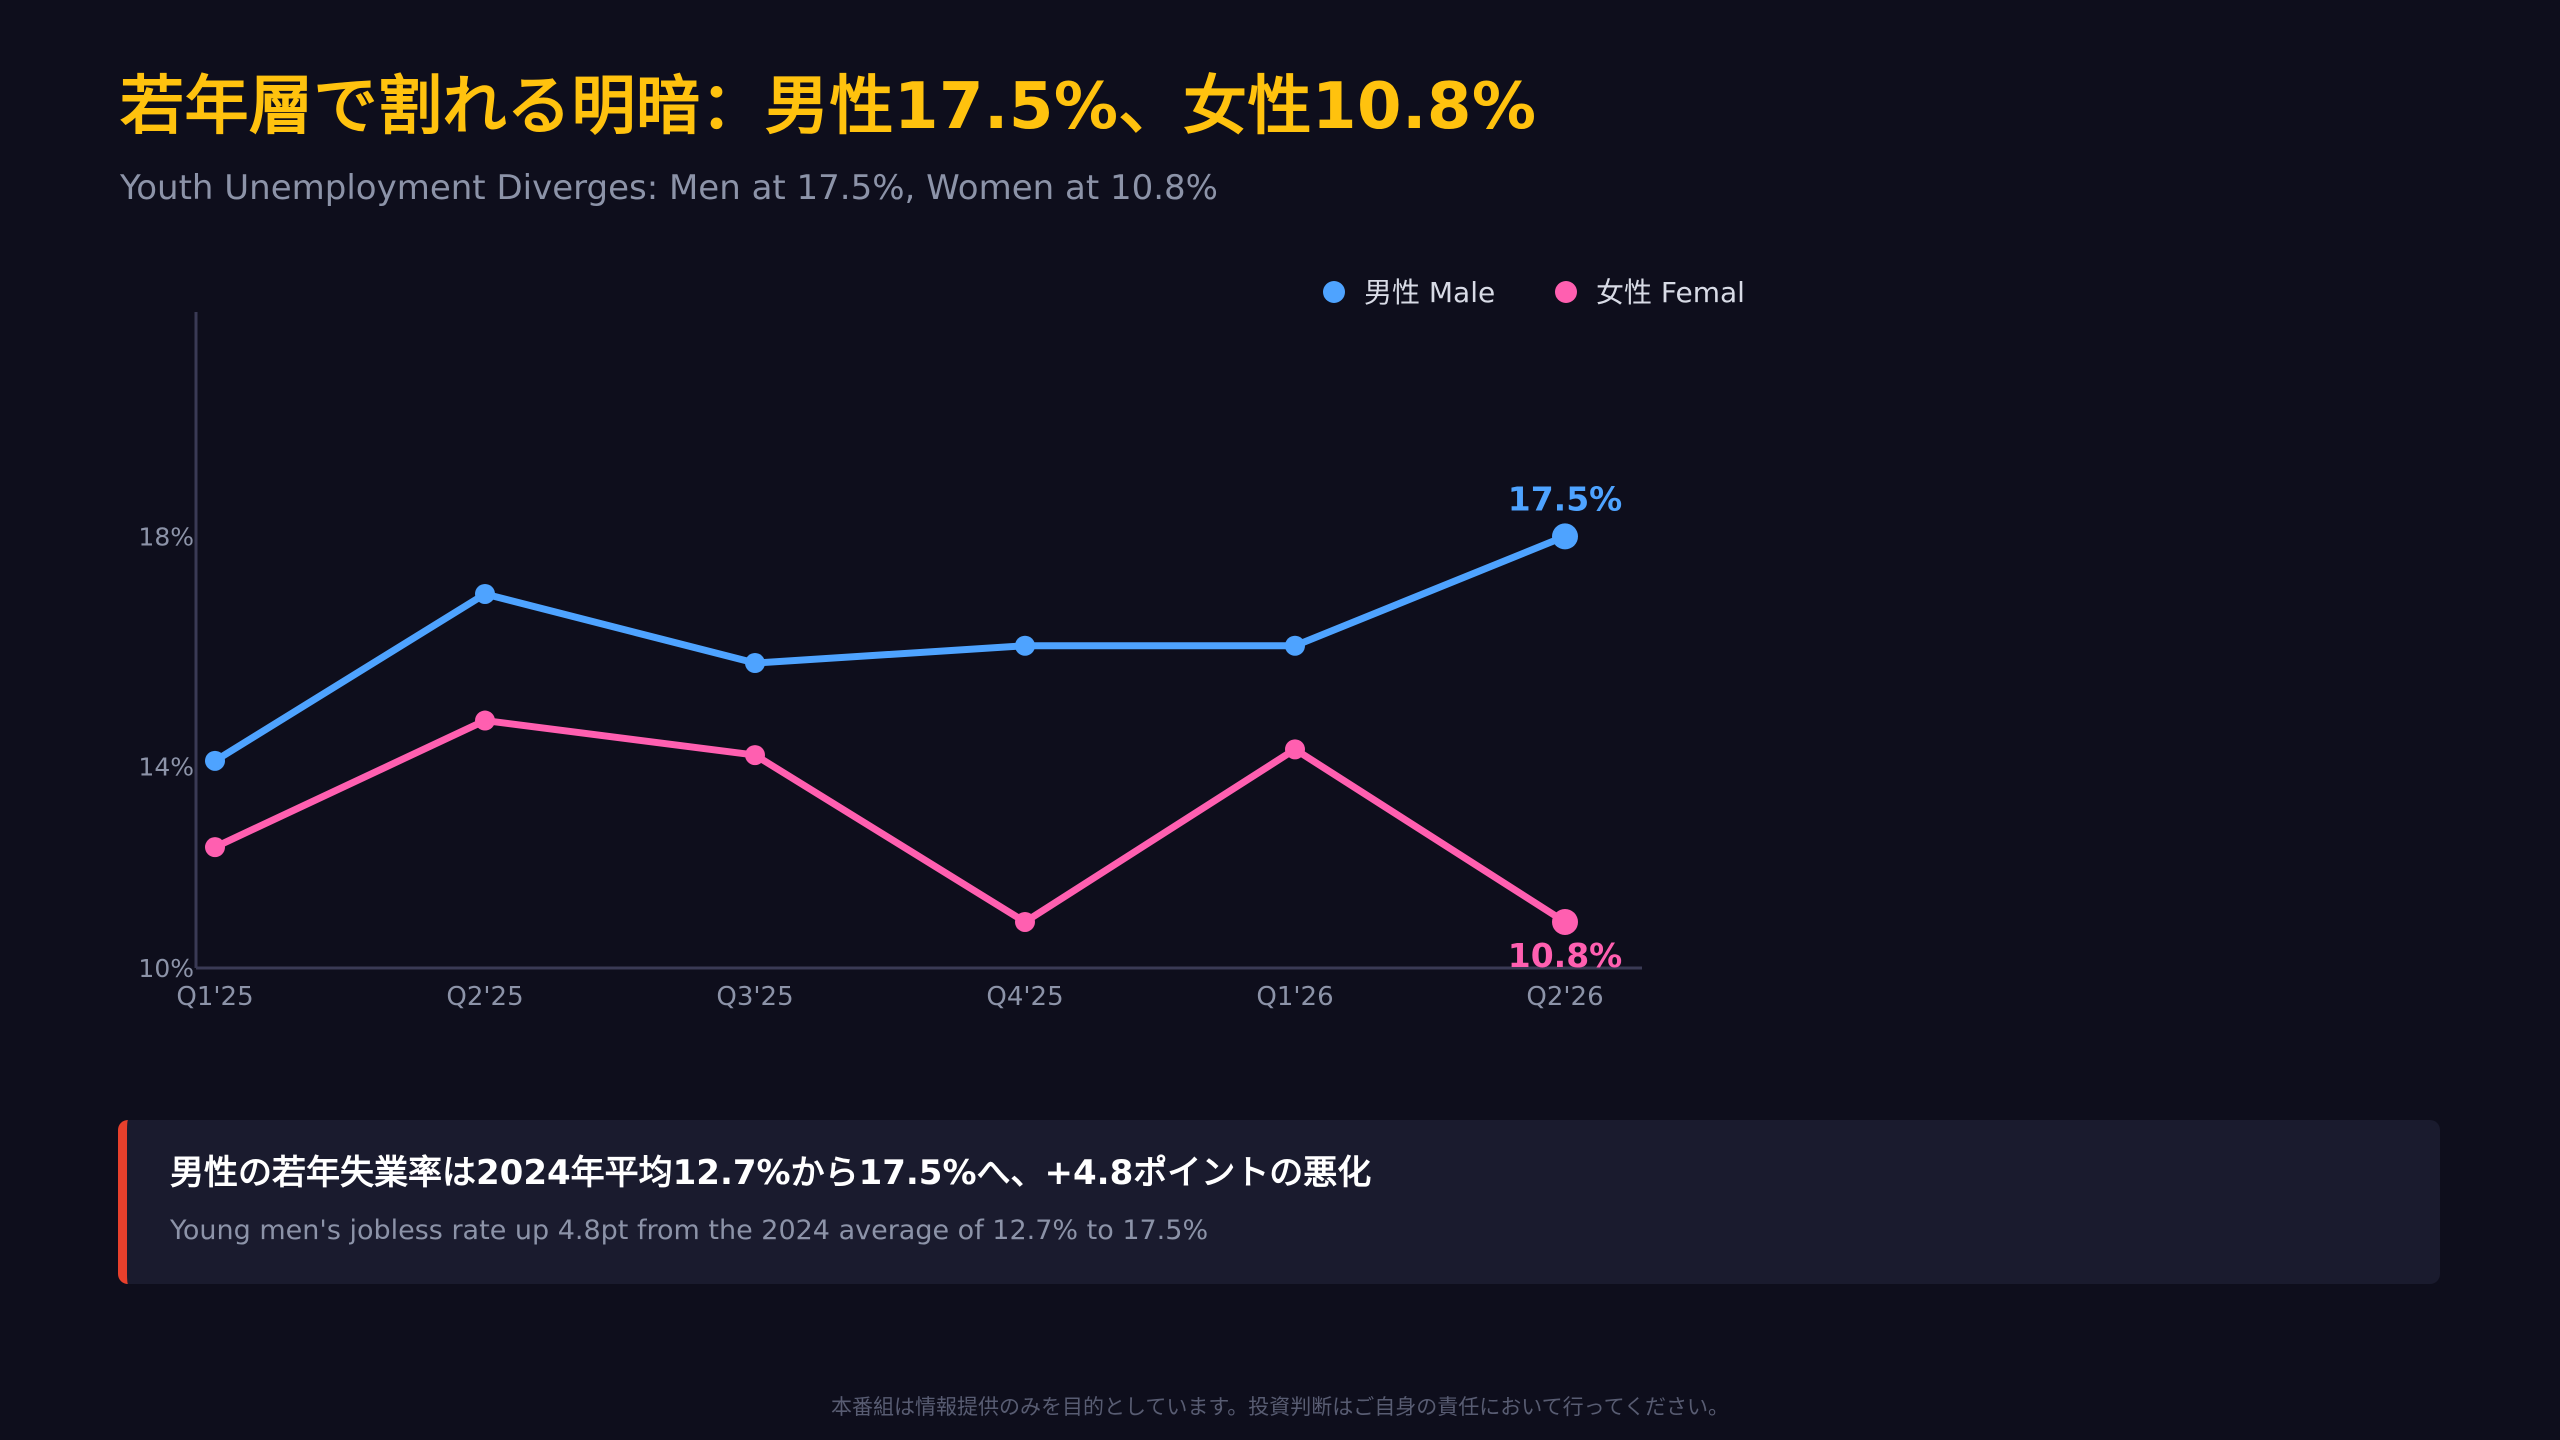  Describe the element at coordinates (166, 767) in the screenshot. I see `y-tick-label: 14%` at that location.